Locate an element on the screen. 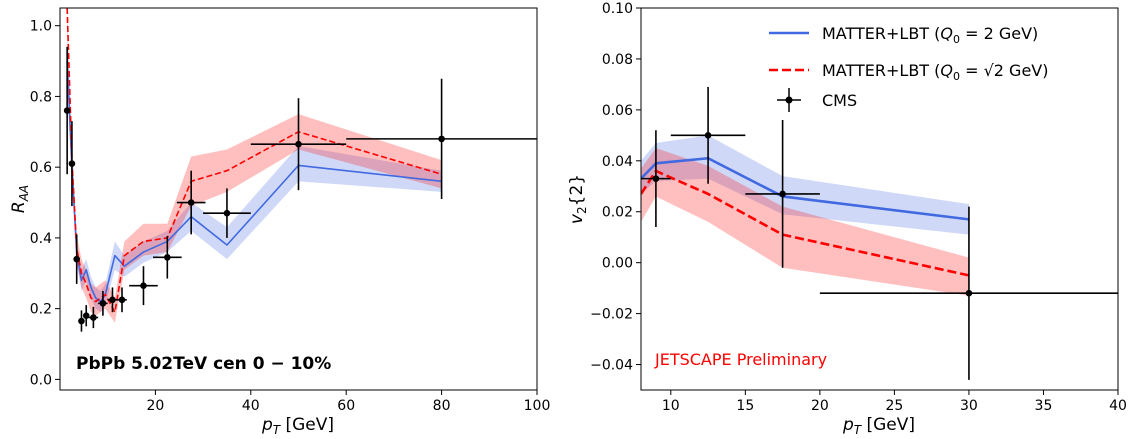 Image resolution: width=1134 pixels, height=439 pixels. raa-y-tick-label: 0.4 is located at coordinates (41, 239).